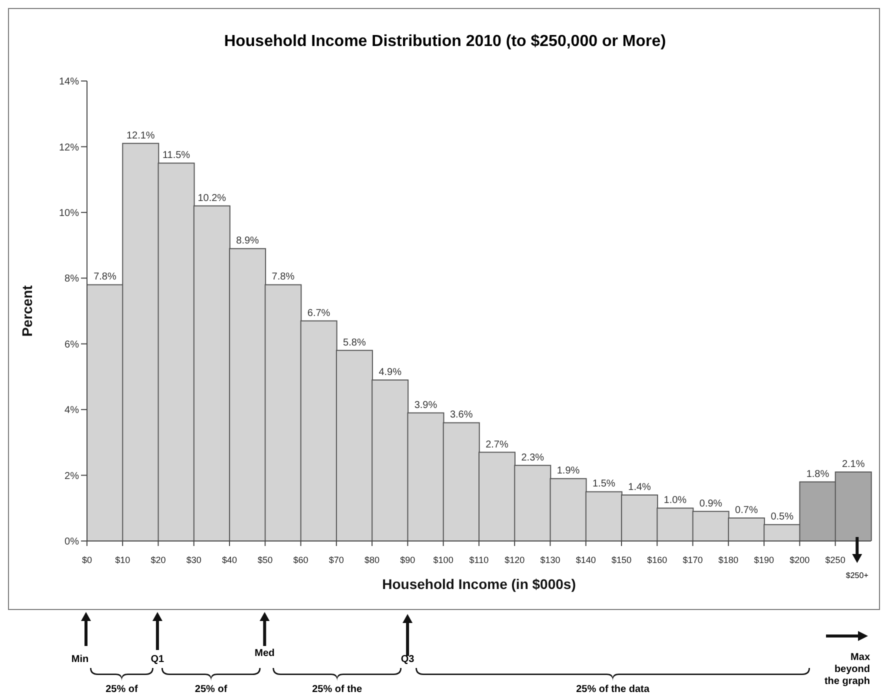  Describe the element at coordinates (212, 198) in the screenshot. I see `data-label: 10.2%` at that location.